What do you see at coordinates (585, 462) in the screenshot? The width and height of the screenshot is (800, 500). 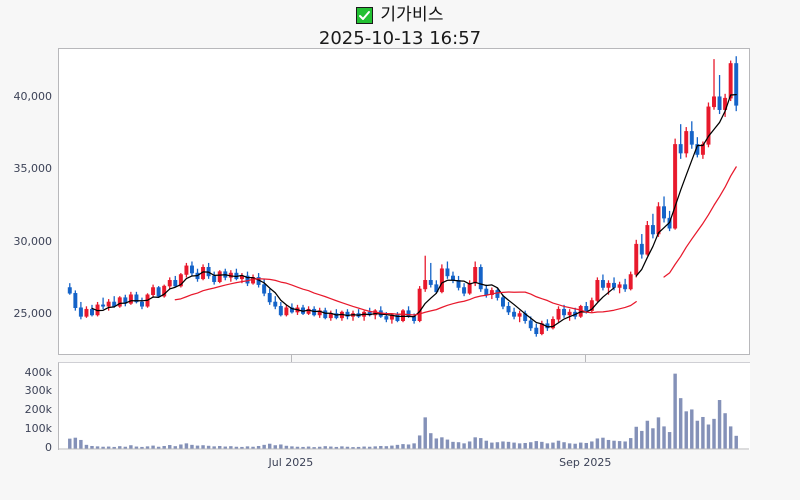 I see `date-axis-tick: Sep 2025` at bounding box center [585, 462].